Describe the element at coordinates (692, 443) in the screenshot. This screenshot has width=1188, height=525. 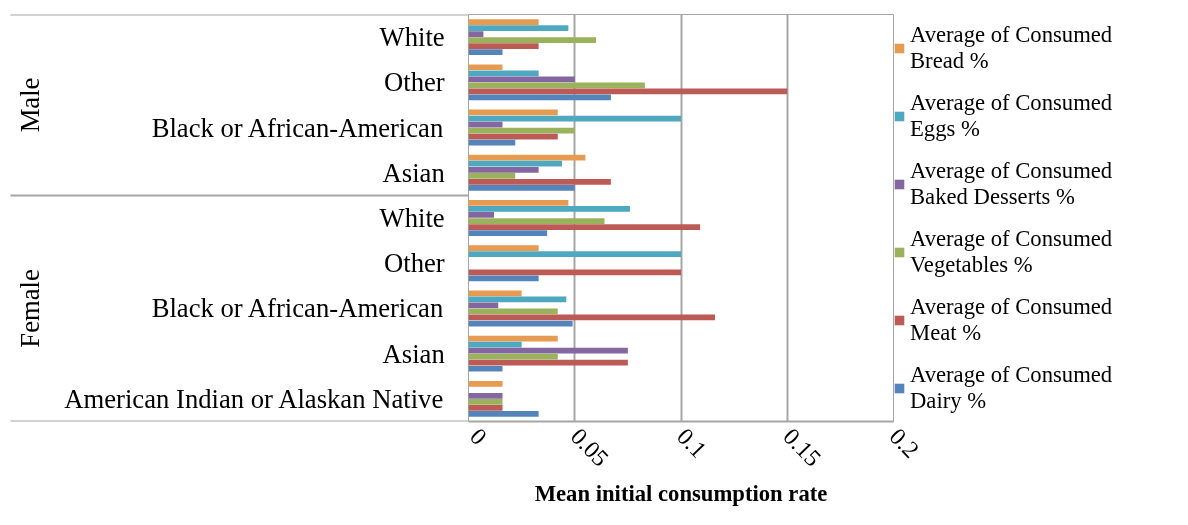
I see `x-tick-label: 0.1` at that location.